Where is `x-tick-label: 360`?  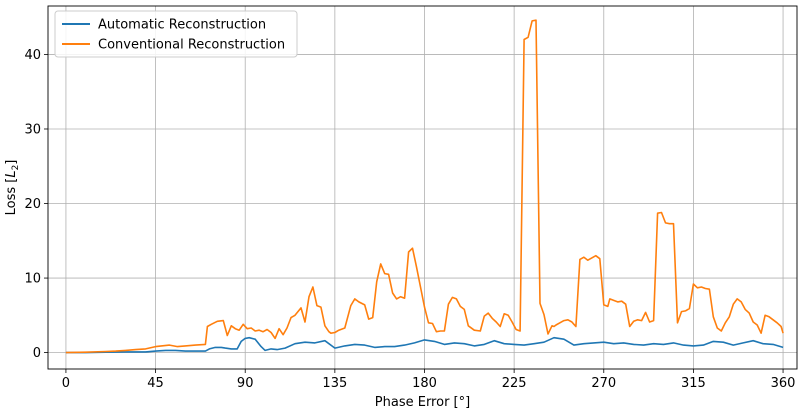
x-tick-label: 360 is located at coordinates (783, 383).